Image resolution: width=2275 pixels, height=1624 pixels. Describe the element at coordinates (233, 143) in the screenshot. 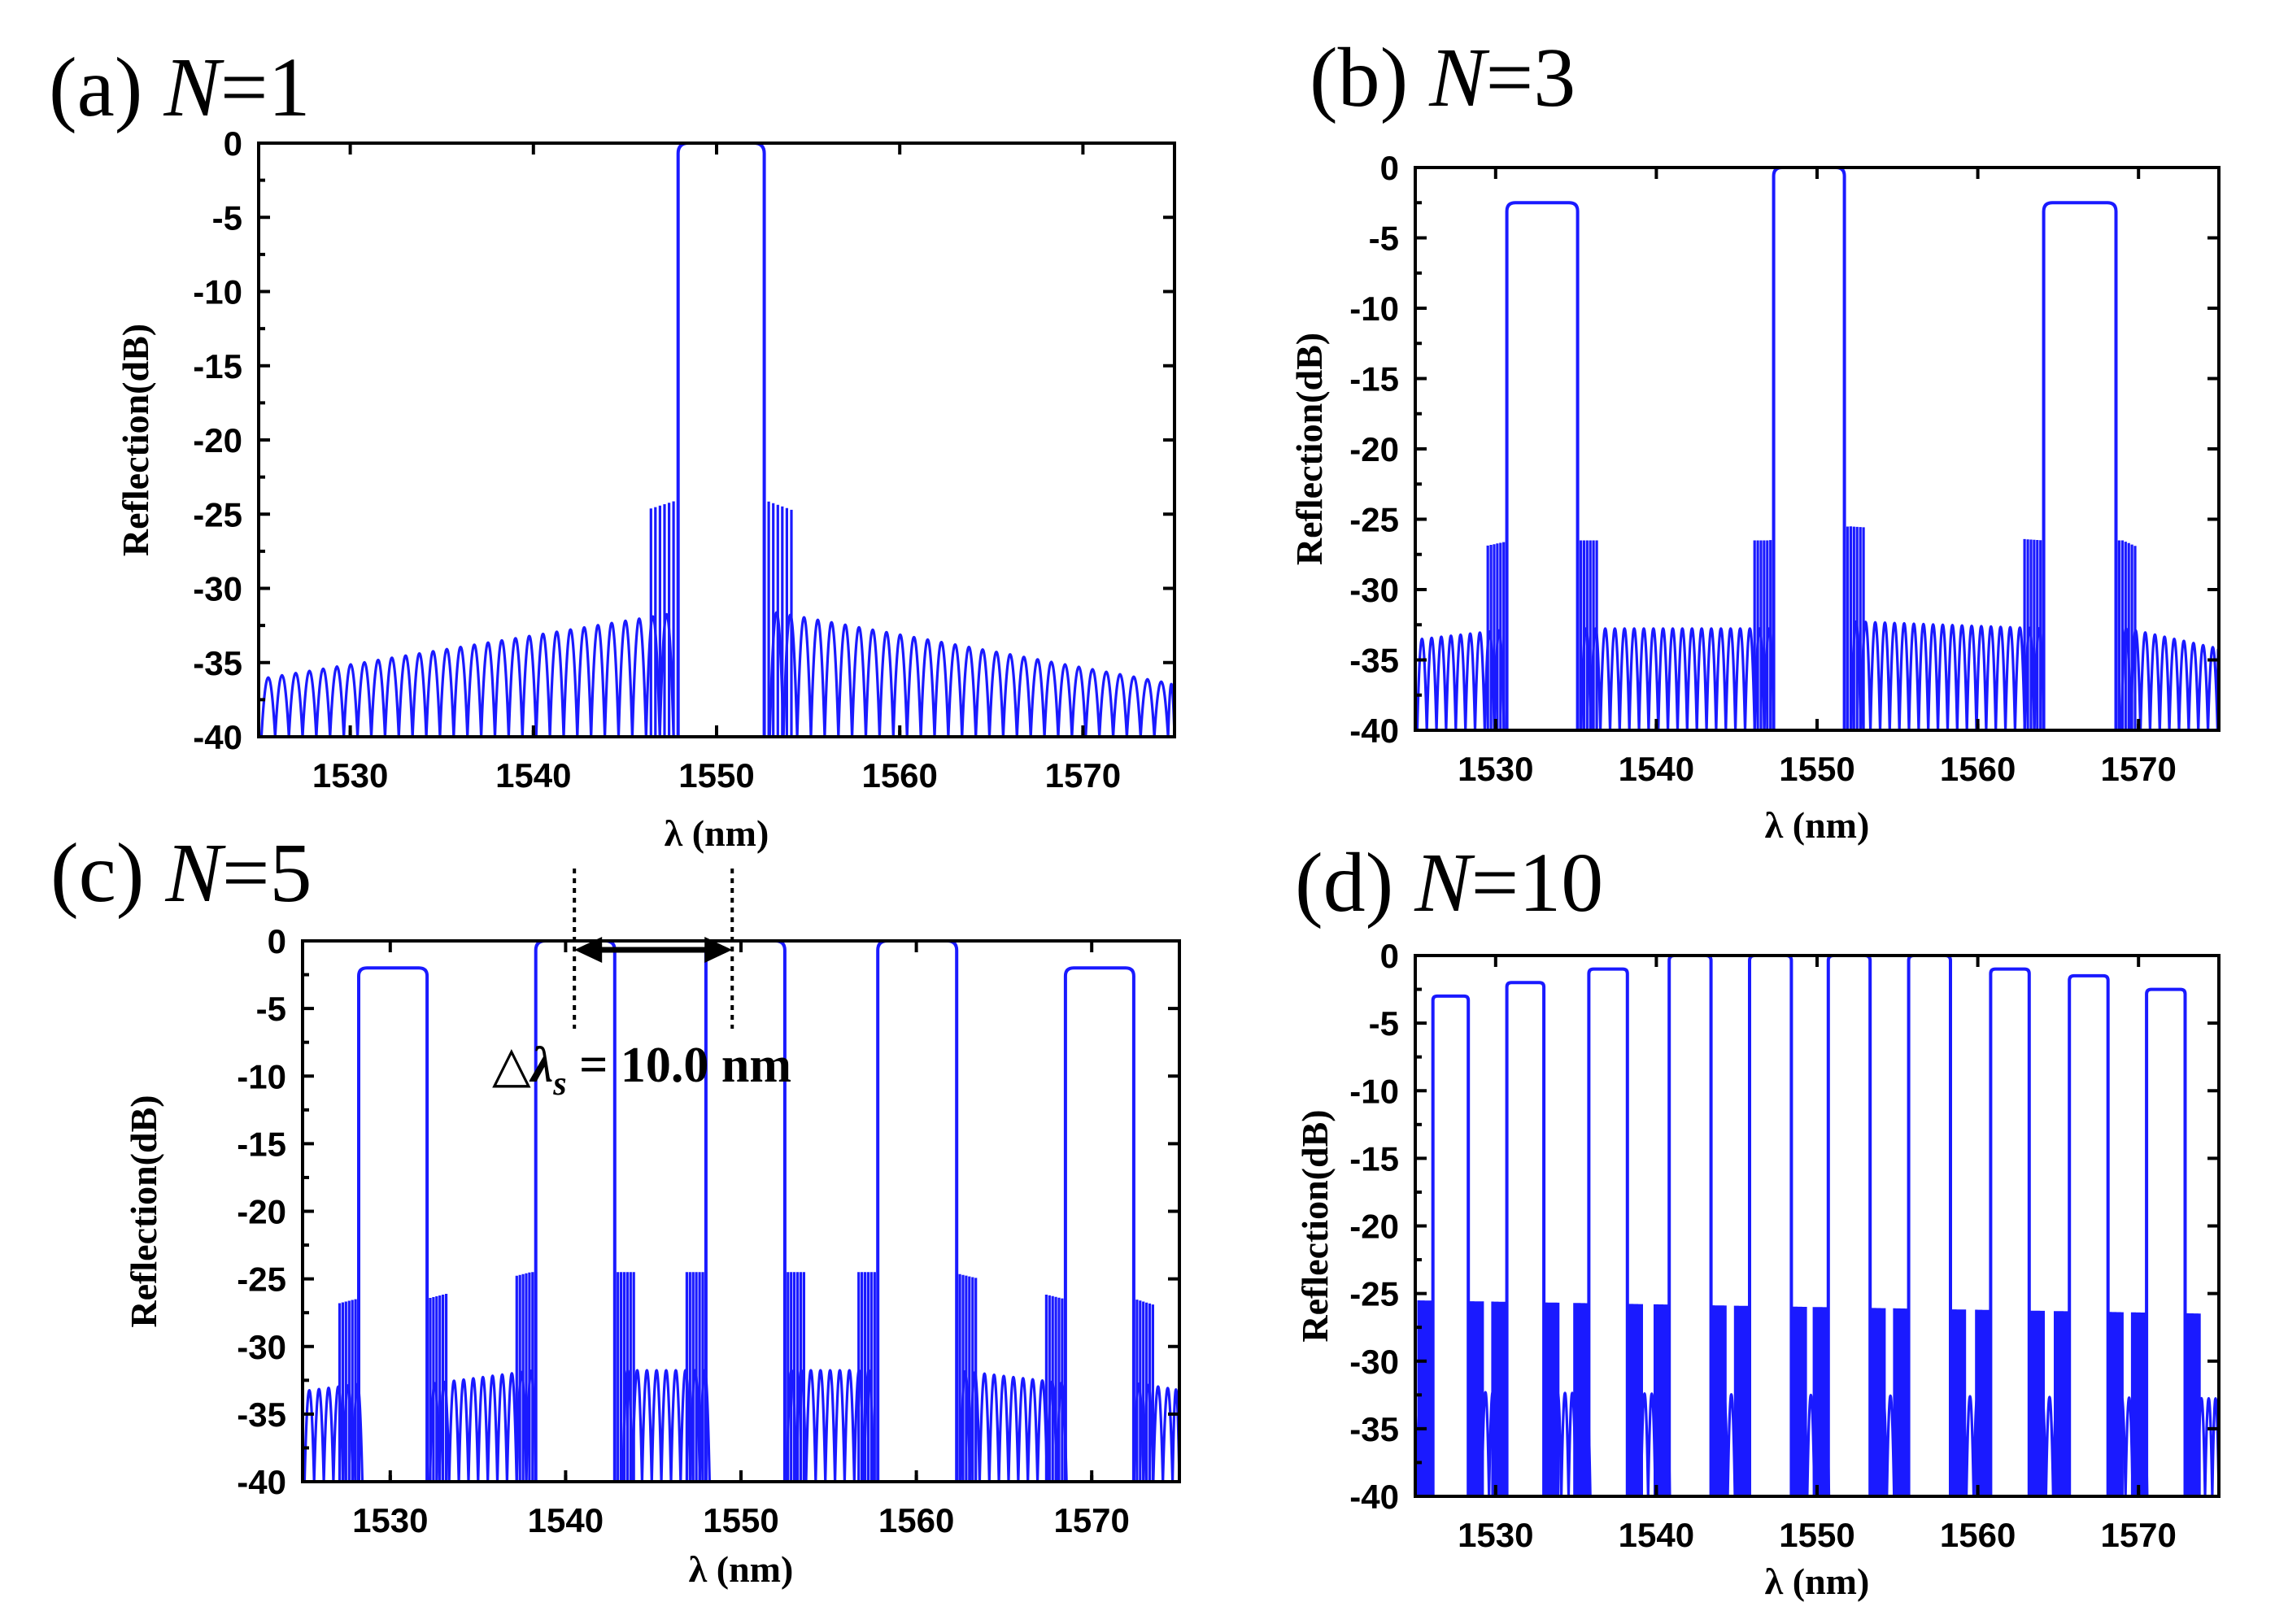

I see `ytick-label-a: 0` at that location.